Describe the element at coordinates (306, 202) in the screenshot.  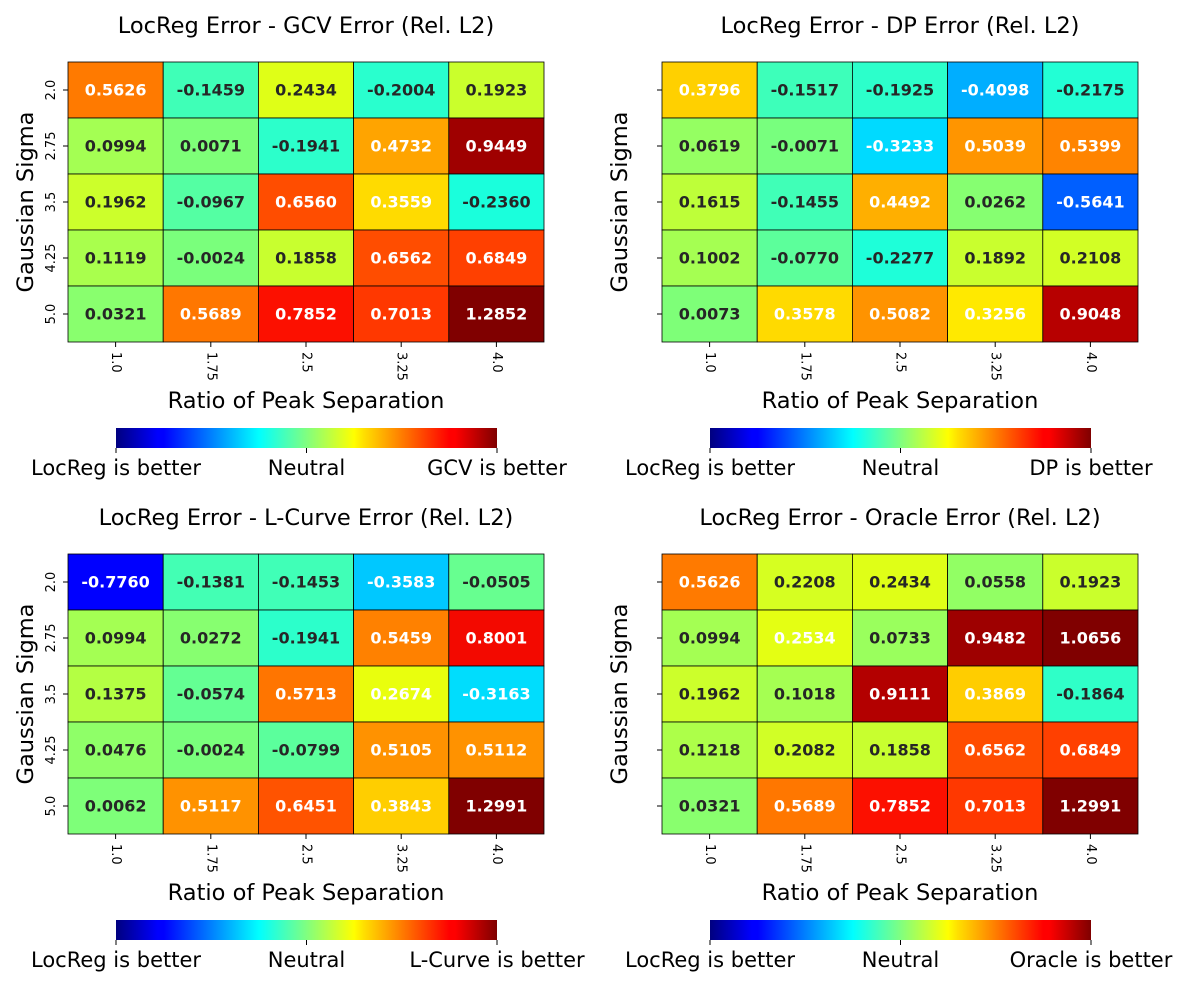
I see `cell-value-label: 0.6560` at that location.